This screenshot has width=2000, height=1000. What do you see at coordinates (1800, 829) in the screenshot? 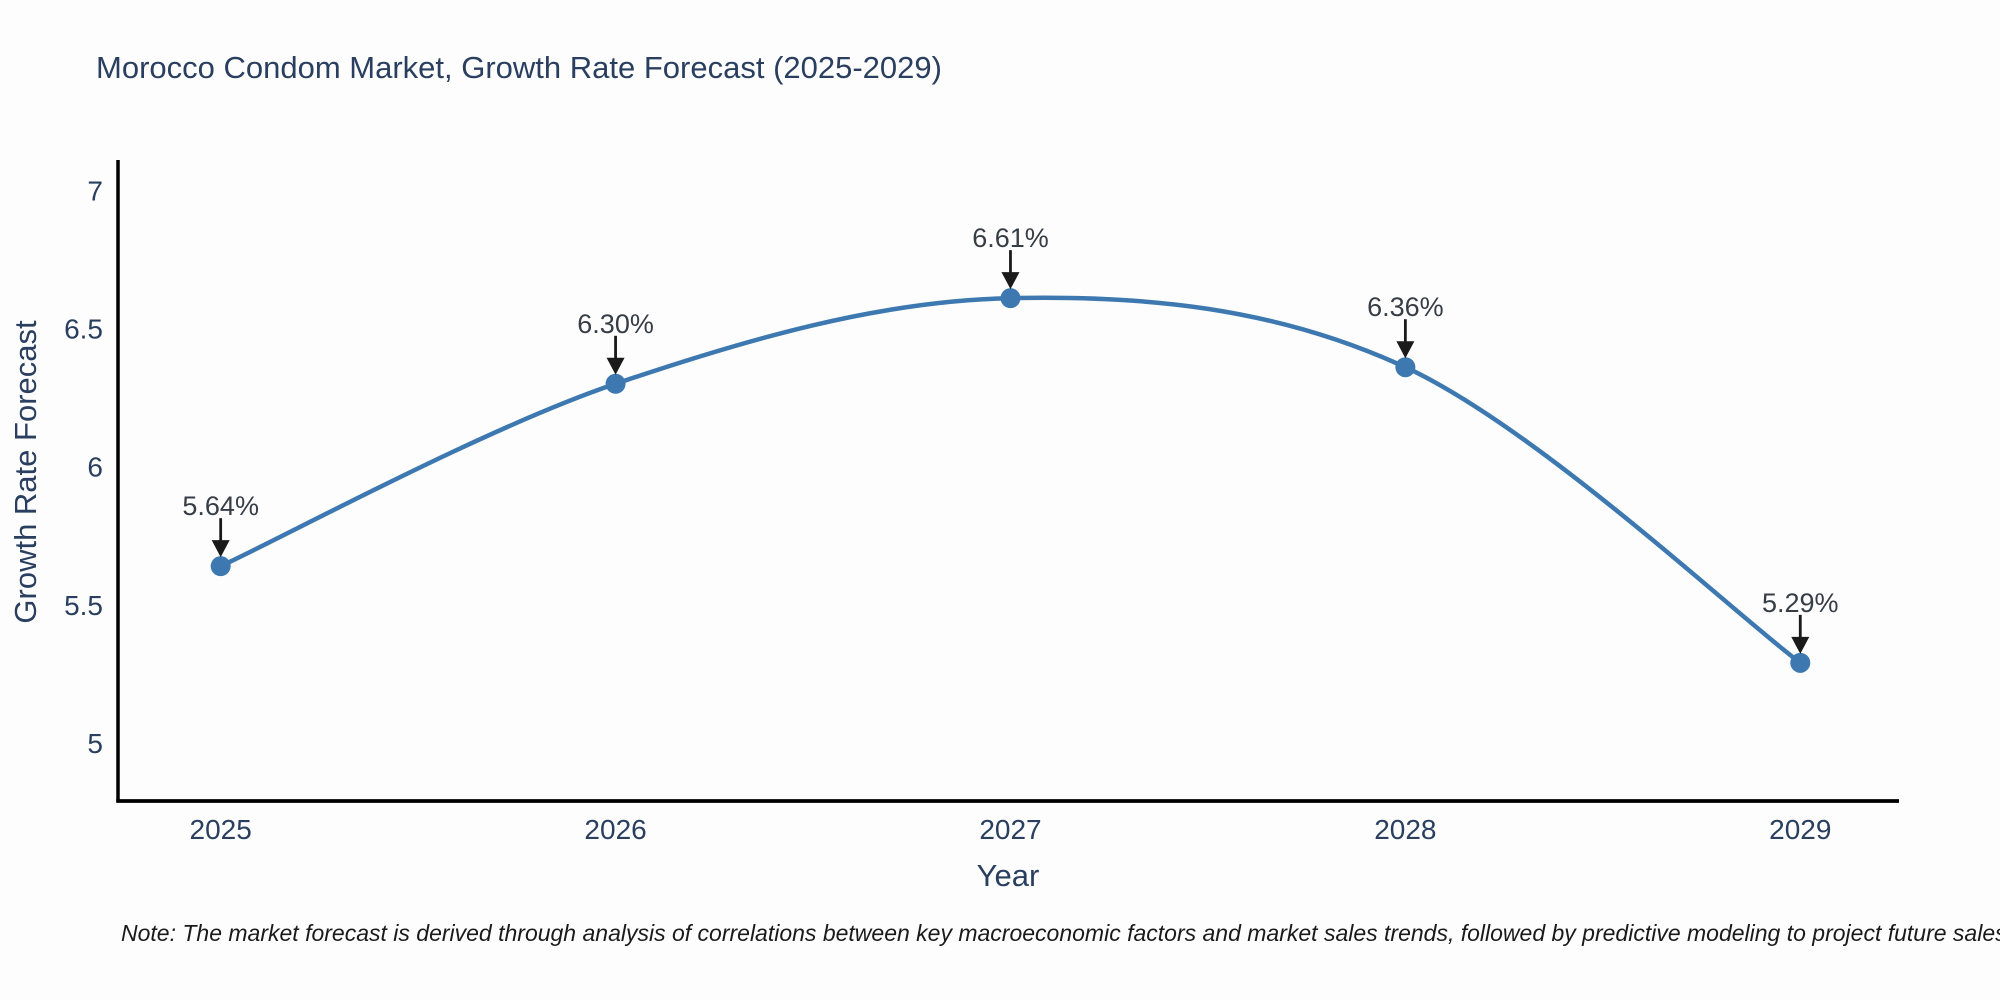
I see `x-tick-label: 2029` at bounding box center [1800, 829].